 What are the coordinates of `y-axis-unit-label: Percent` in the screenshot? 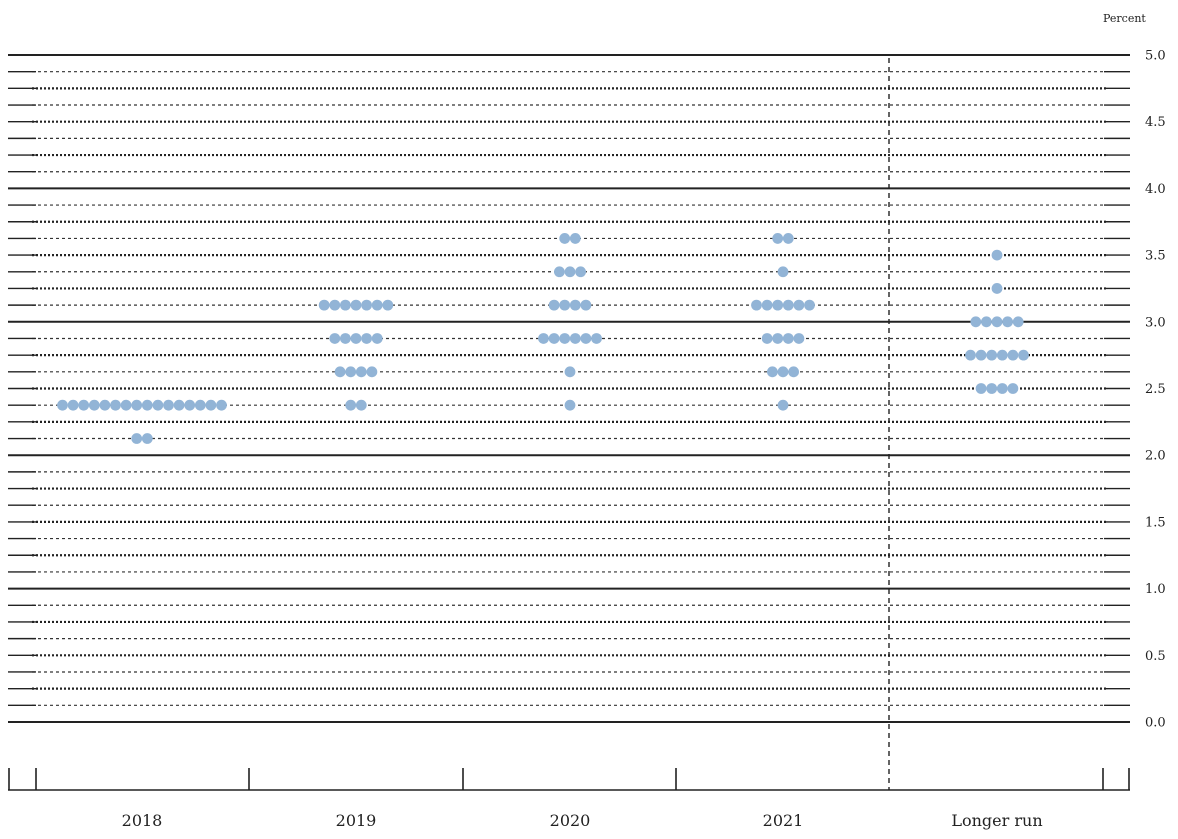 It's located at (1124, 18).